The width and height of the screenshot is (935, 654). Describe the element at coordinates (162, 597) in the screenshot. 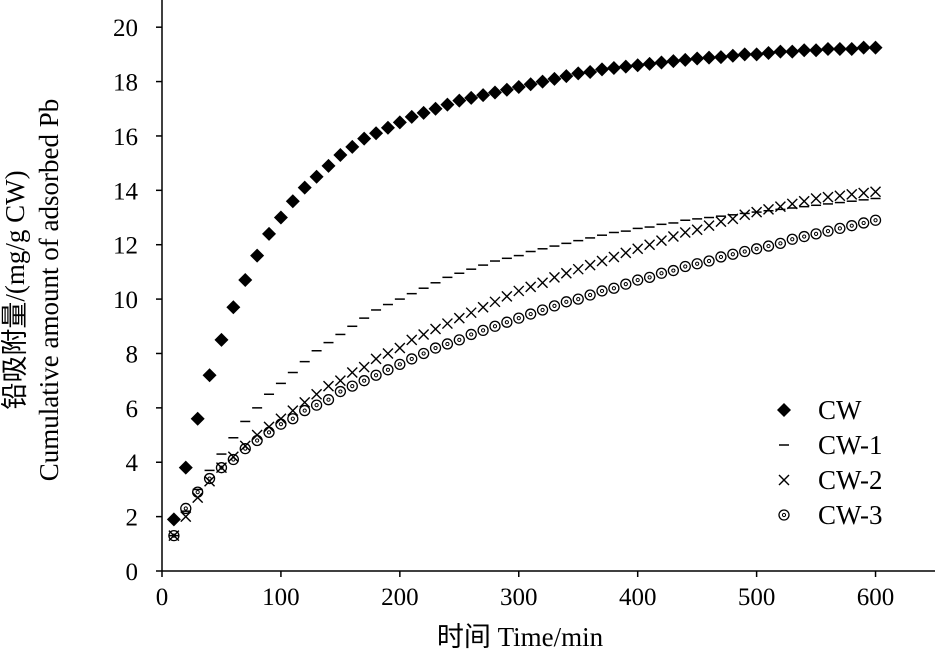

I see `x-tick-label: 0` at that location.